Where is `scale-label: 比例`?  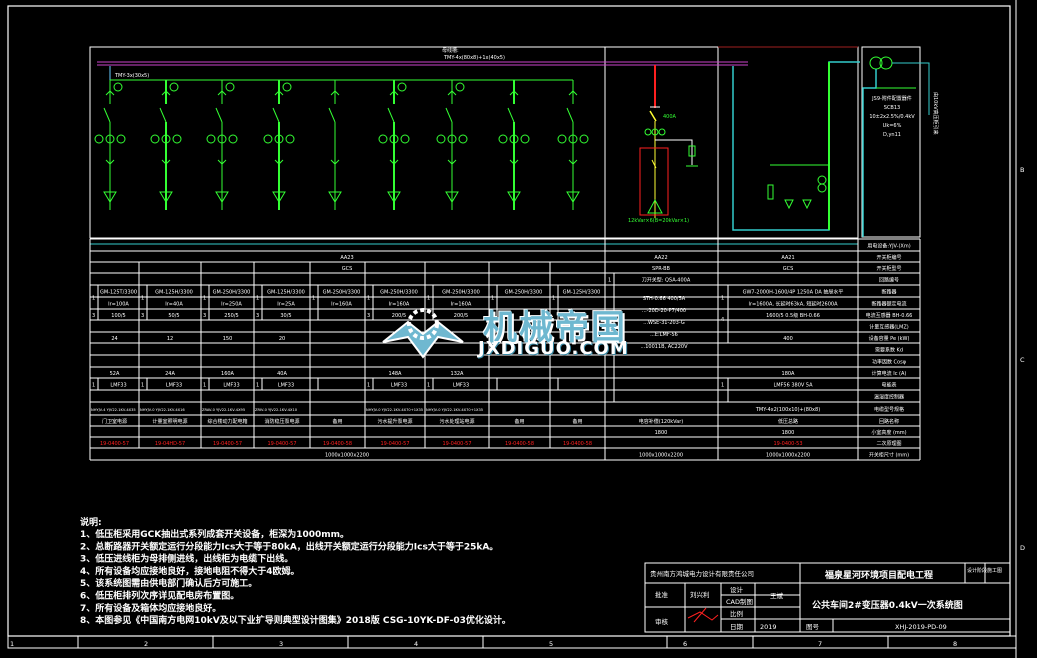 scale-label: 比例 is located at coordinates (736, 613).